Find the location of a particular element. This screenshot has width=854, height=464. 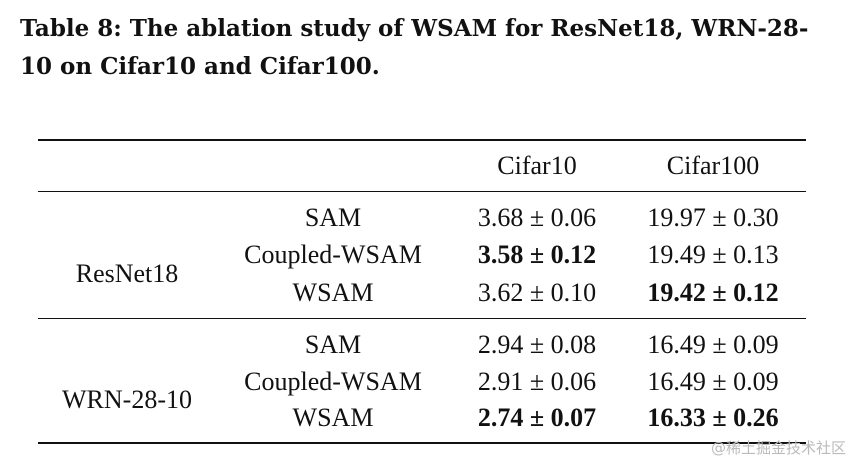

cell: 19.97 ± 0.30 is located at coordinates (713, 217).